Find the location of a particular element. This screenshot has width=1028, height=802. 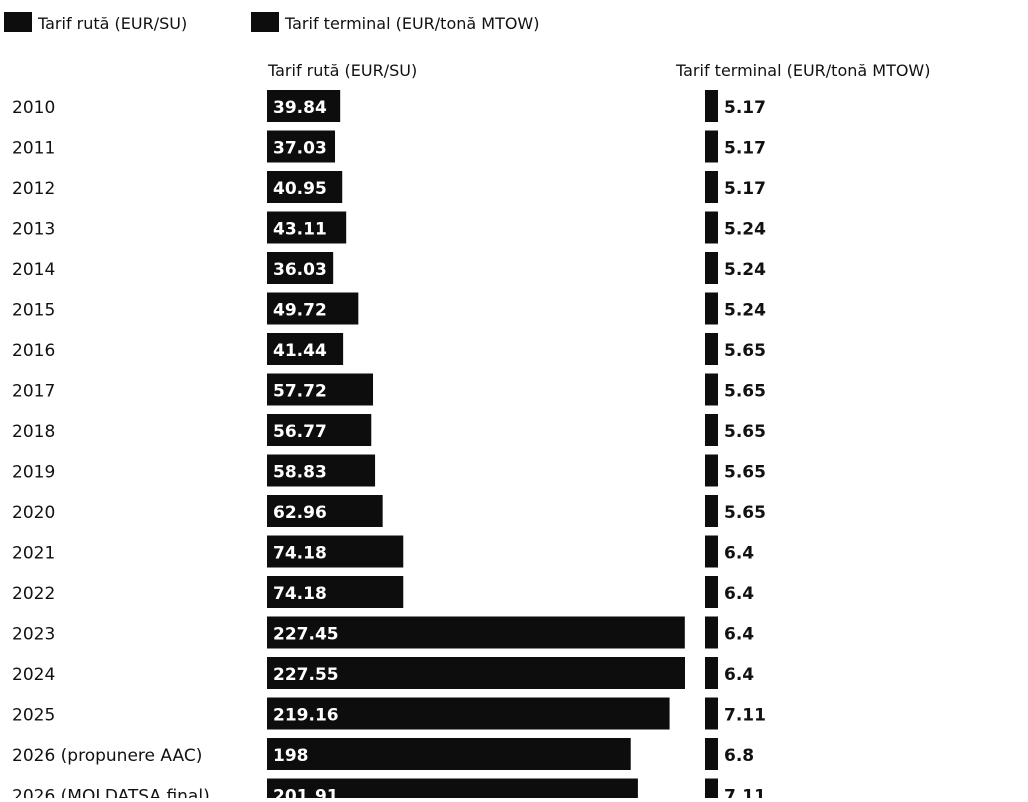

category-label: 2019 is located at coordinates (33, 473).